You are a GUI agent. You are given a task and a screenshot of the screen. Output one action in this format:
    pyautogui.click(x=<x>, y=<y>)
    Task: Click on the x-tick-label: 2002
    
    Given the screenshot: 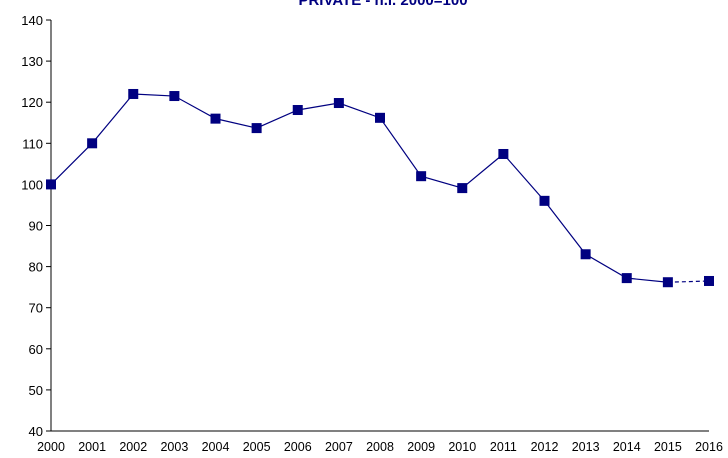 What is the action you would take?
    pyautogui.click(x=133, y=447)
    